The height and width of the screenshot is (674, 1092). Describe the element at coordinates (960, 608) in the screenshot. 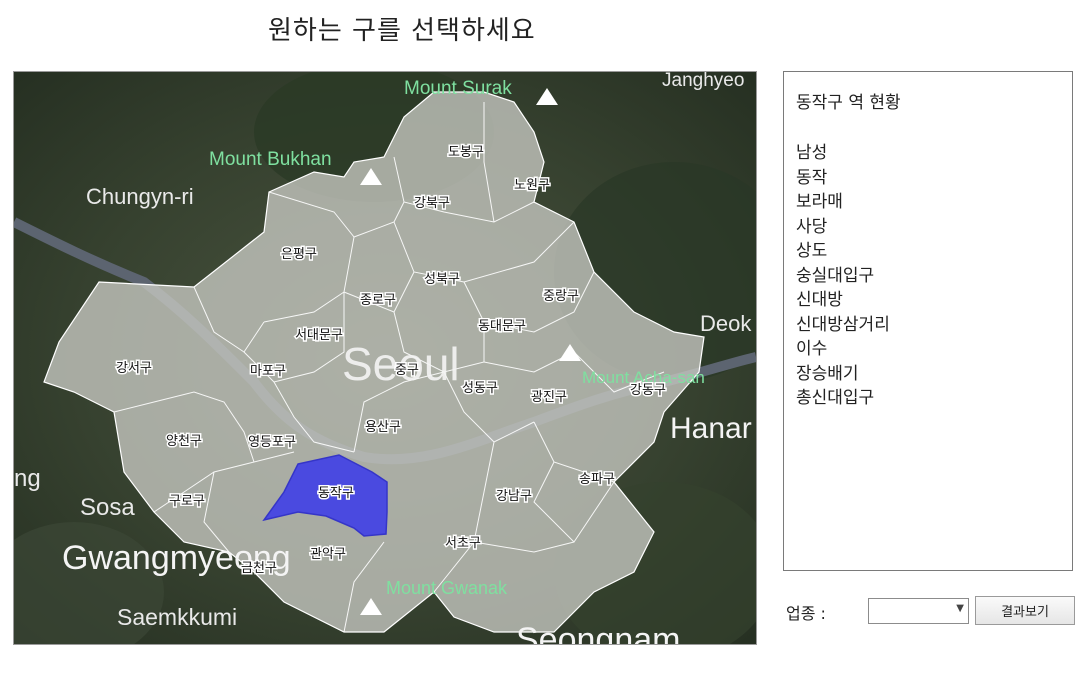

I see `chevron-down-icon: ▼` at that location.